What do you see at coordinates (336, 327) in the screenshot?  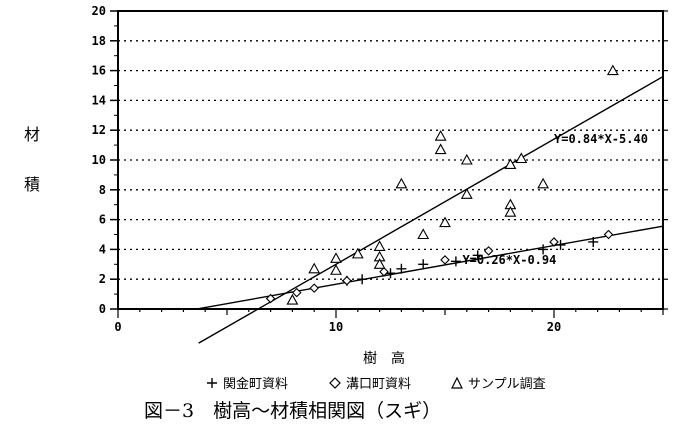 I see `x-tick-label: 10` at bounding box center [336, 327].